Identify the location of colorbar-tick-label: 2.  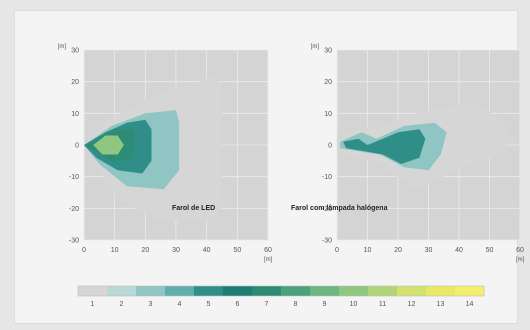
(122, 304).